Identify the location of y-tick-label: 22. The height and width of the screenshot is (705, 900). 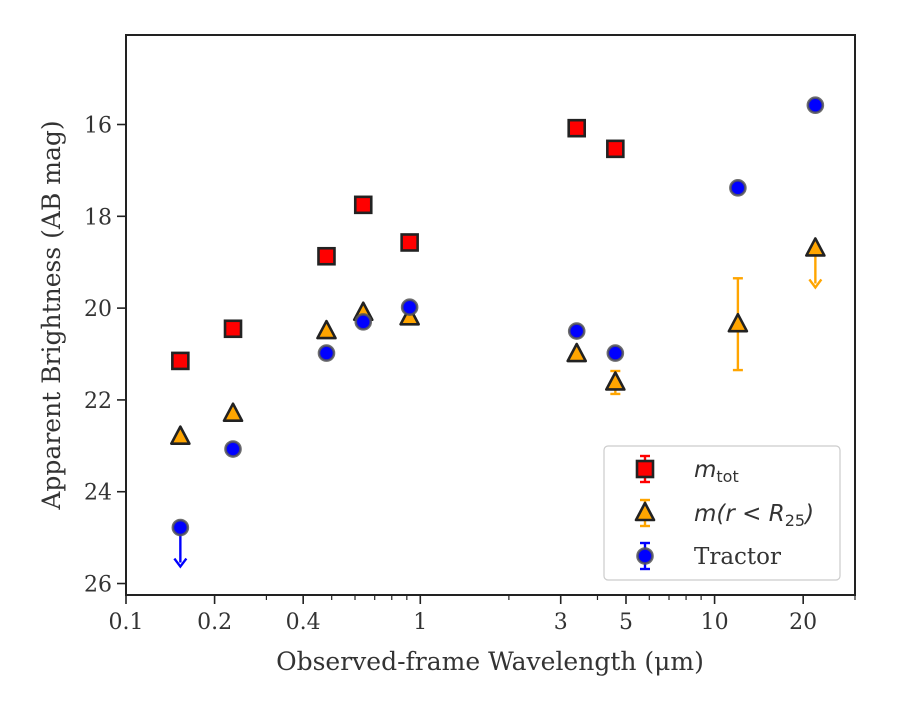
(98, 401).